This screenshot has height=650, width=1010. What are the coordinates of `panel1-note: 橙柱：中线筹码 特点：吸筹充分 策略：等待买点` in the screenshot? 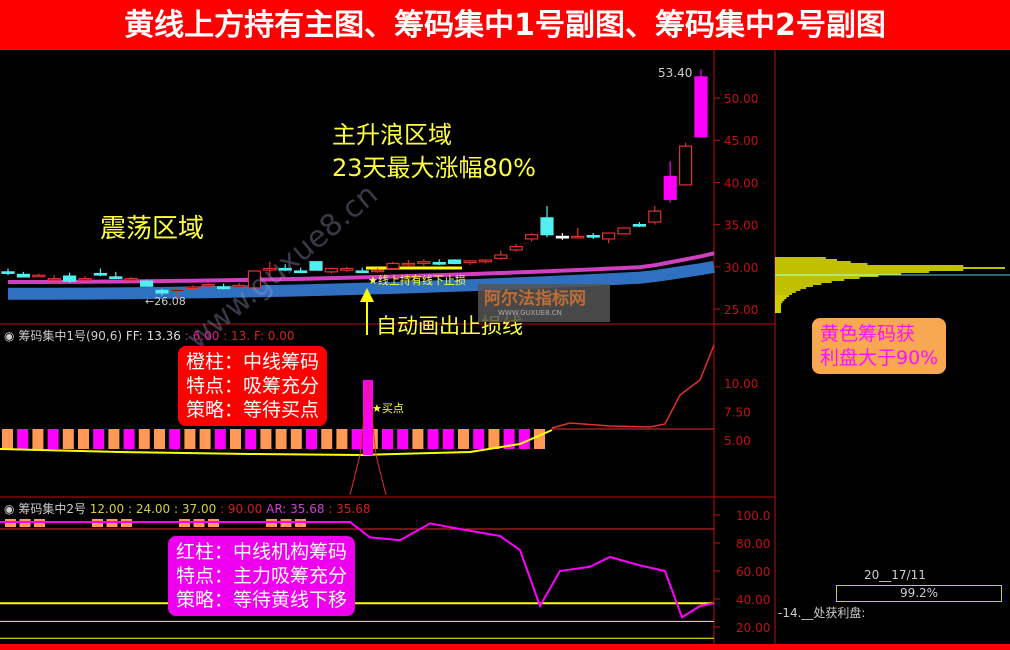 It's located at (253, 386).